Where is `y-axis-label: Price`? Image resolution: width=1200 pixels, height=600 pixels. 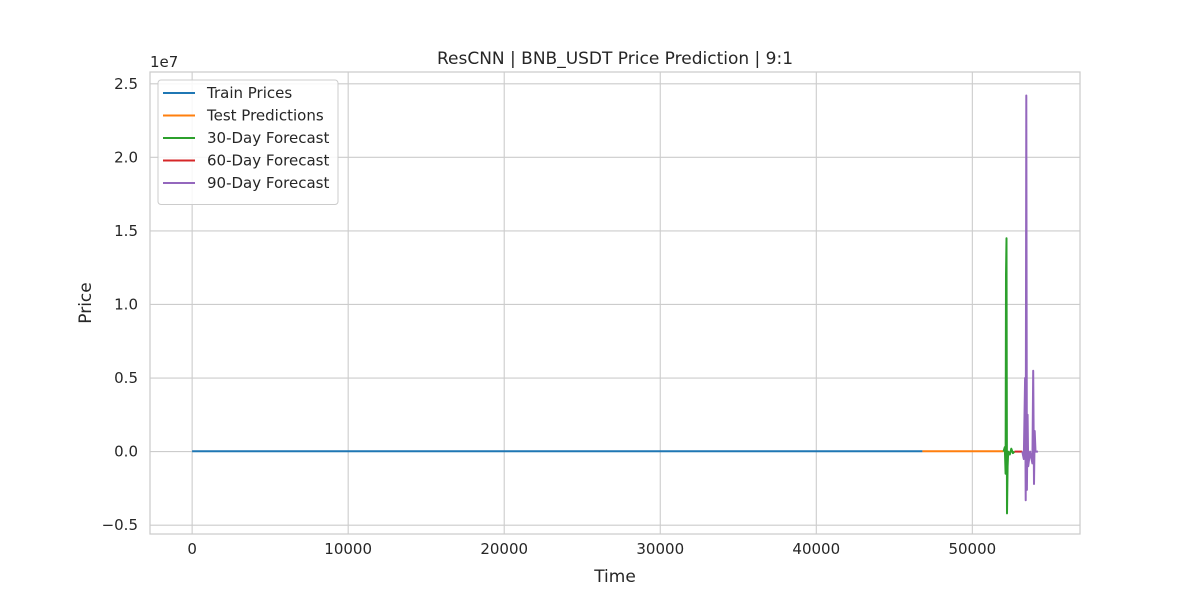 y-axis-label: Price is located at coordinates (86, 302).